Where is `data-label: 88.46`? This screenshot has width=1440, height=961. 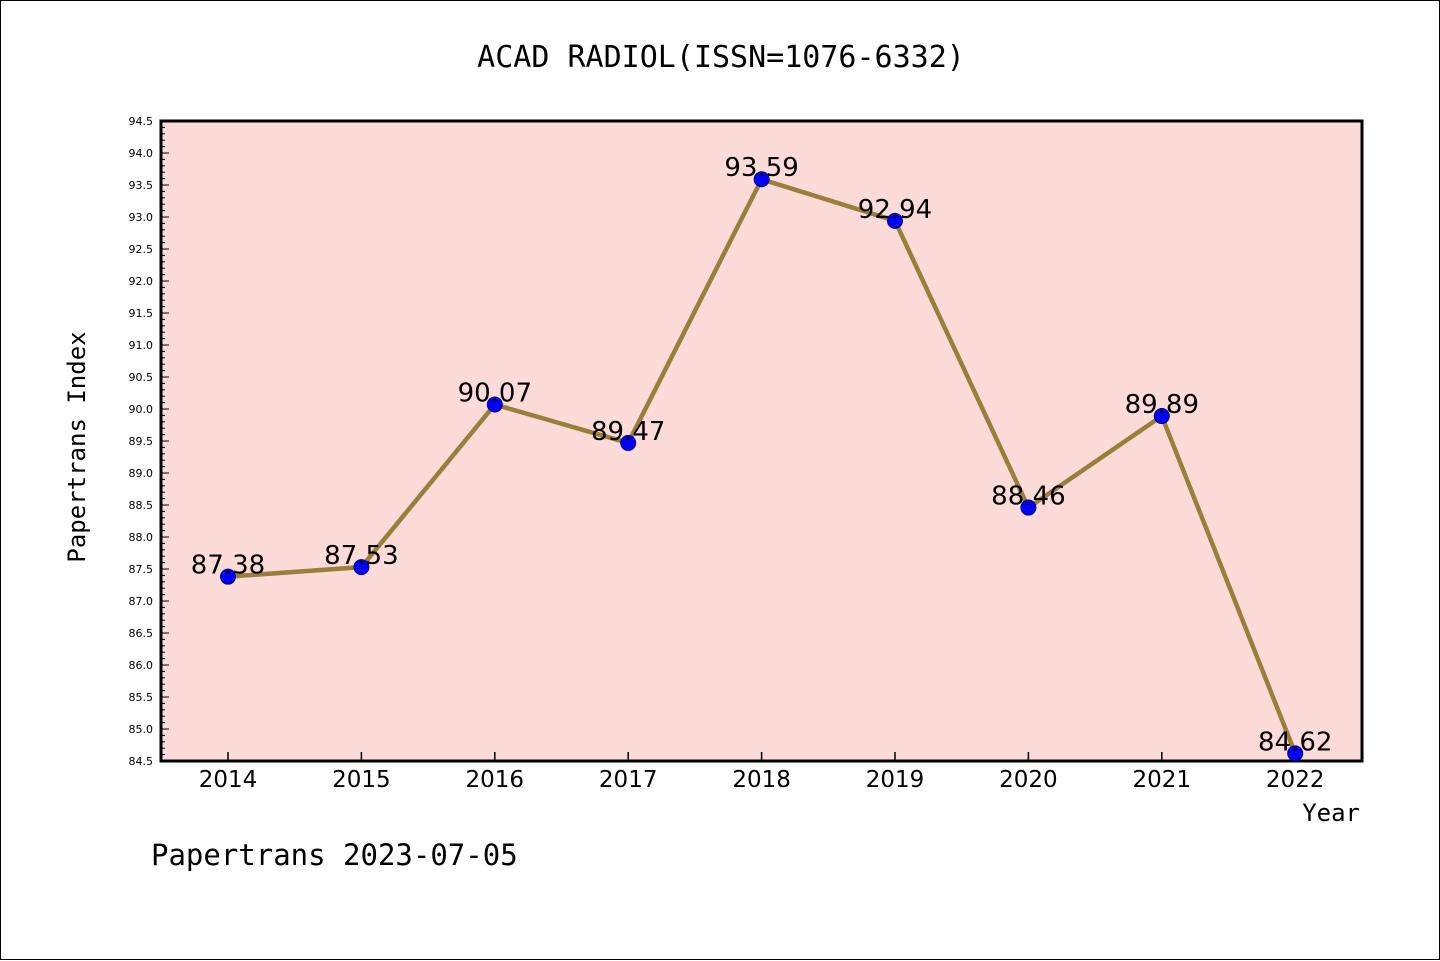 data-label: 88.46 is located at coordinates (1028, 497).